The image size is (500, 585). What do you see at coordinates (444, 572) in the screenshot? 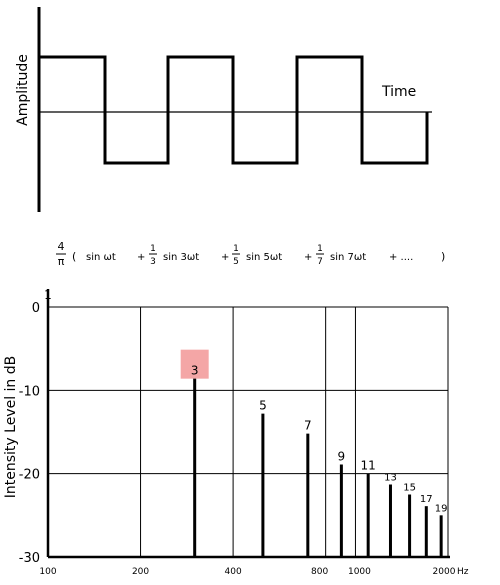
I see `x-tick-label: 2000` at bounding box center [444, 572].